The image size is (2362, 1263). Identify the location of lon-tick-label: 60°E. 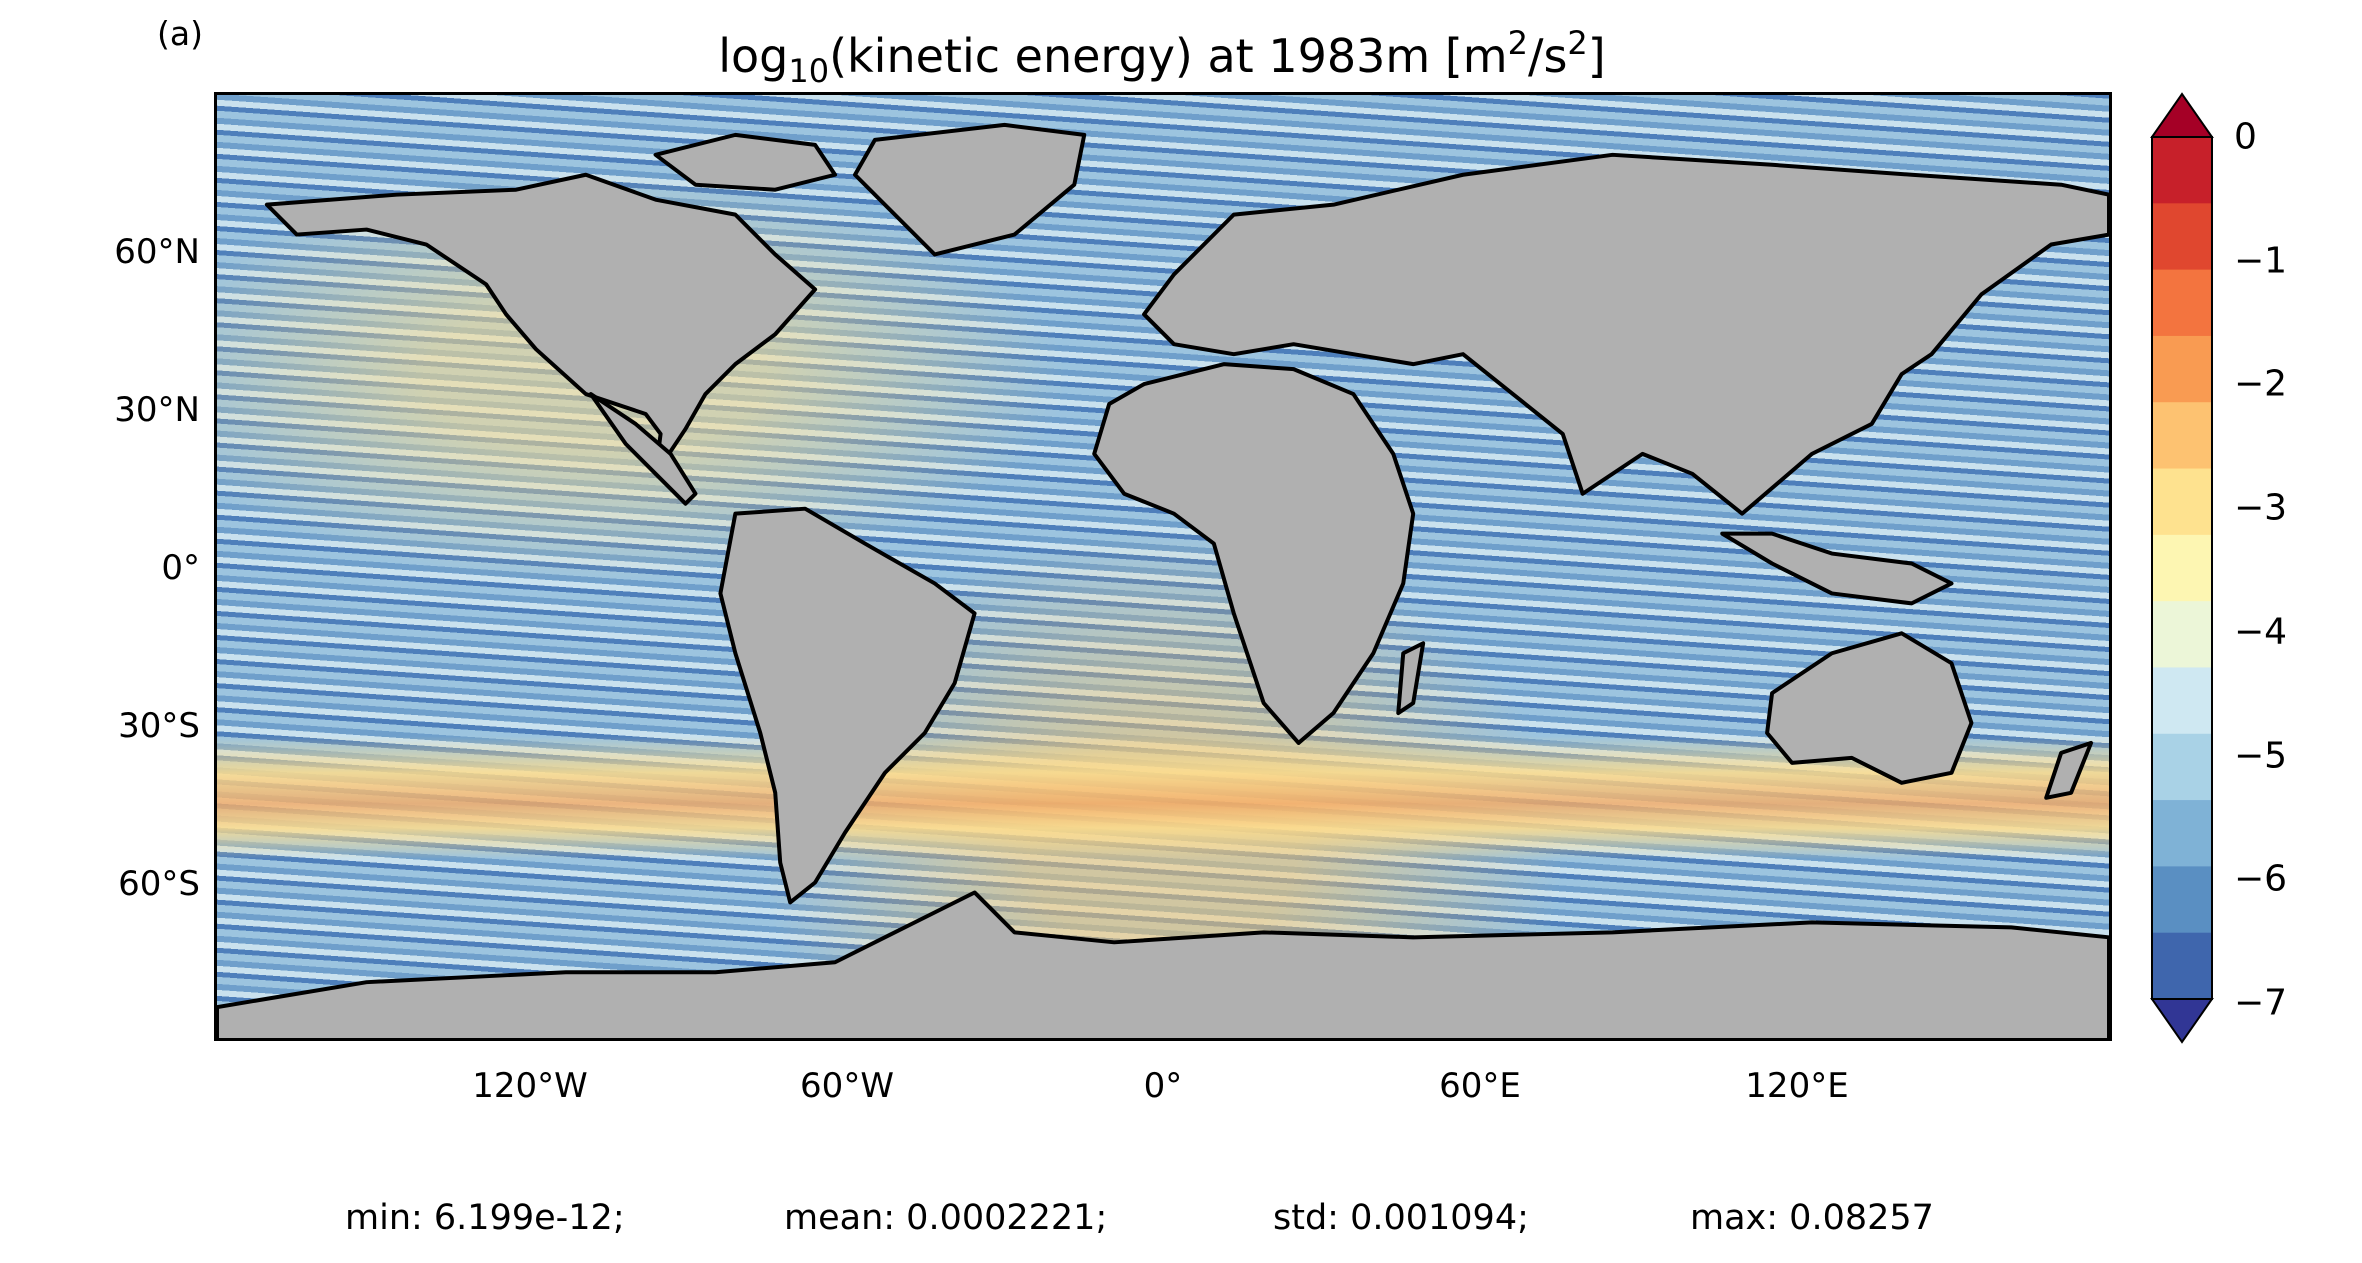
(1480, 1086).